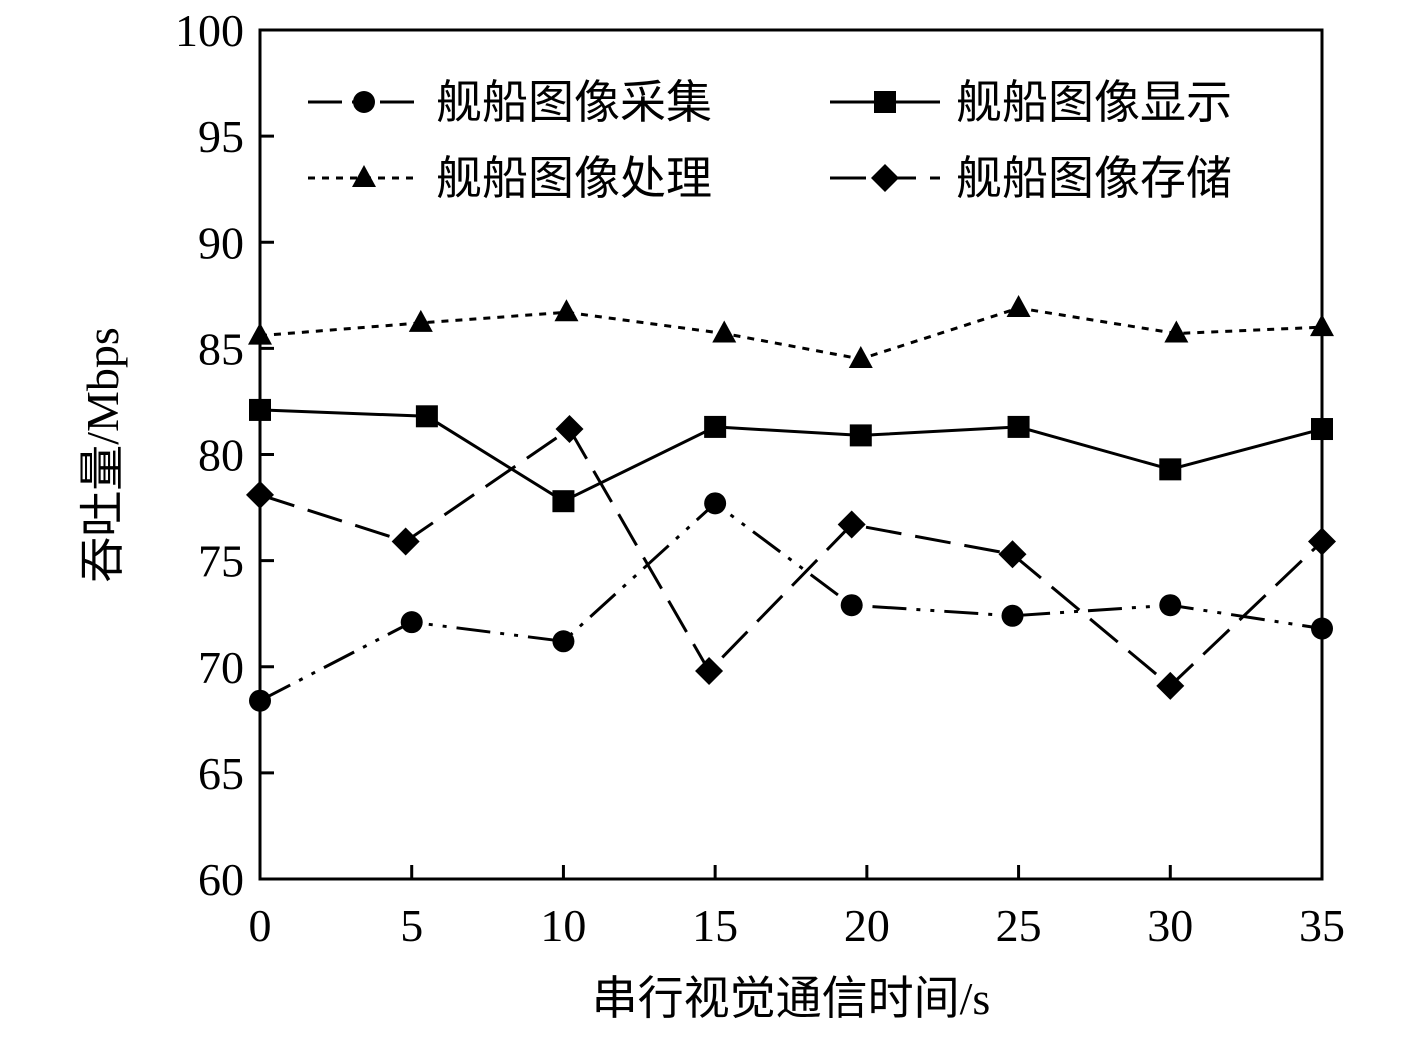 The image size is (1417, 1037). What do you see at coordinates (102, 455) in the screenshot?
I see `y-axis-label: 吞吐量/Mbps` at bounding box center [102, 455].